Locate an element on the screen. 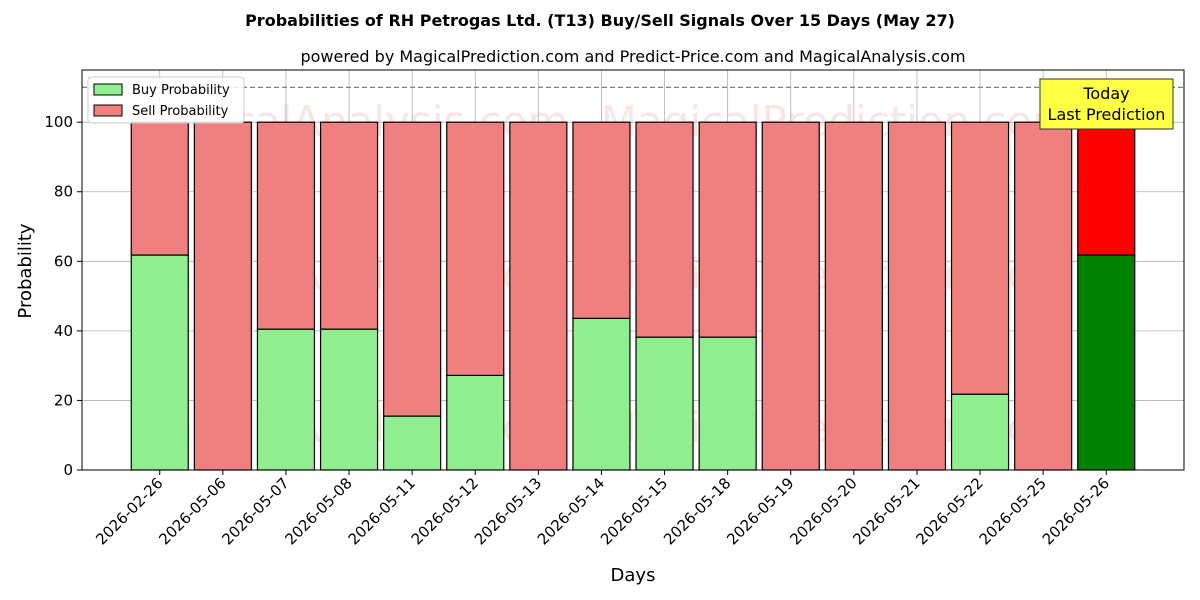 The height and width of the screenshot is (600, 1200). x-tick-label: 2026-05-21 is located at coordinates (886, 511).